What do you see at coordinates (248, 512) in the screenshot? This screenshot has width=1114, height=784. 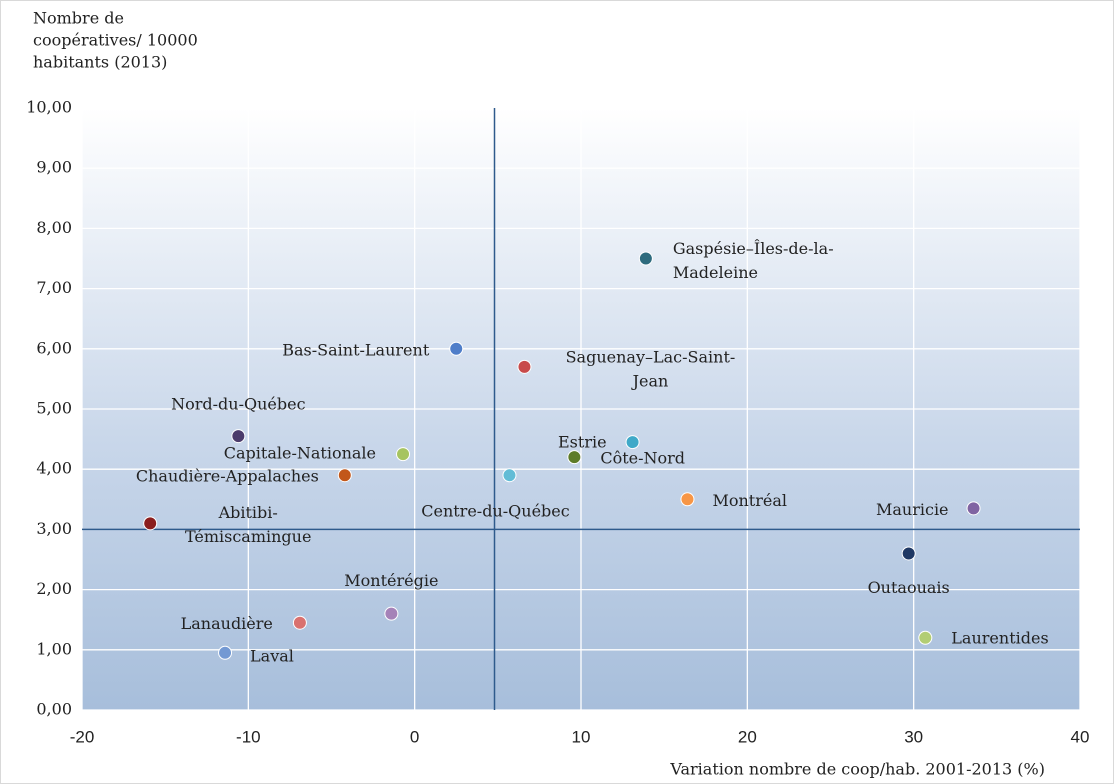 I see `point-label: Abitibi-` at bounding box center [248, 512].